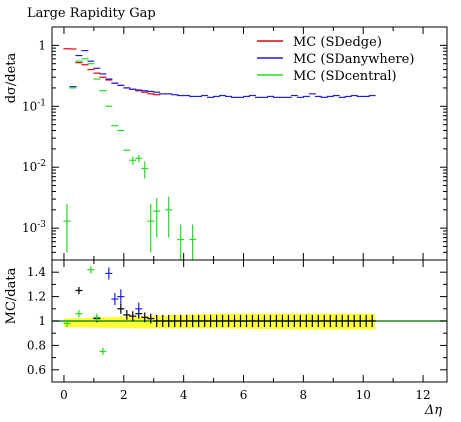  I want to click on x-tick-label: 6, so click(244, 395).